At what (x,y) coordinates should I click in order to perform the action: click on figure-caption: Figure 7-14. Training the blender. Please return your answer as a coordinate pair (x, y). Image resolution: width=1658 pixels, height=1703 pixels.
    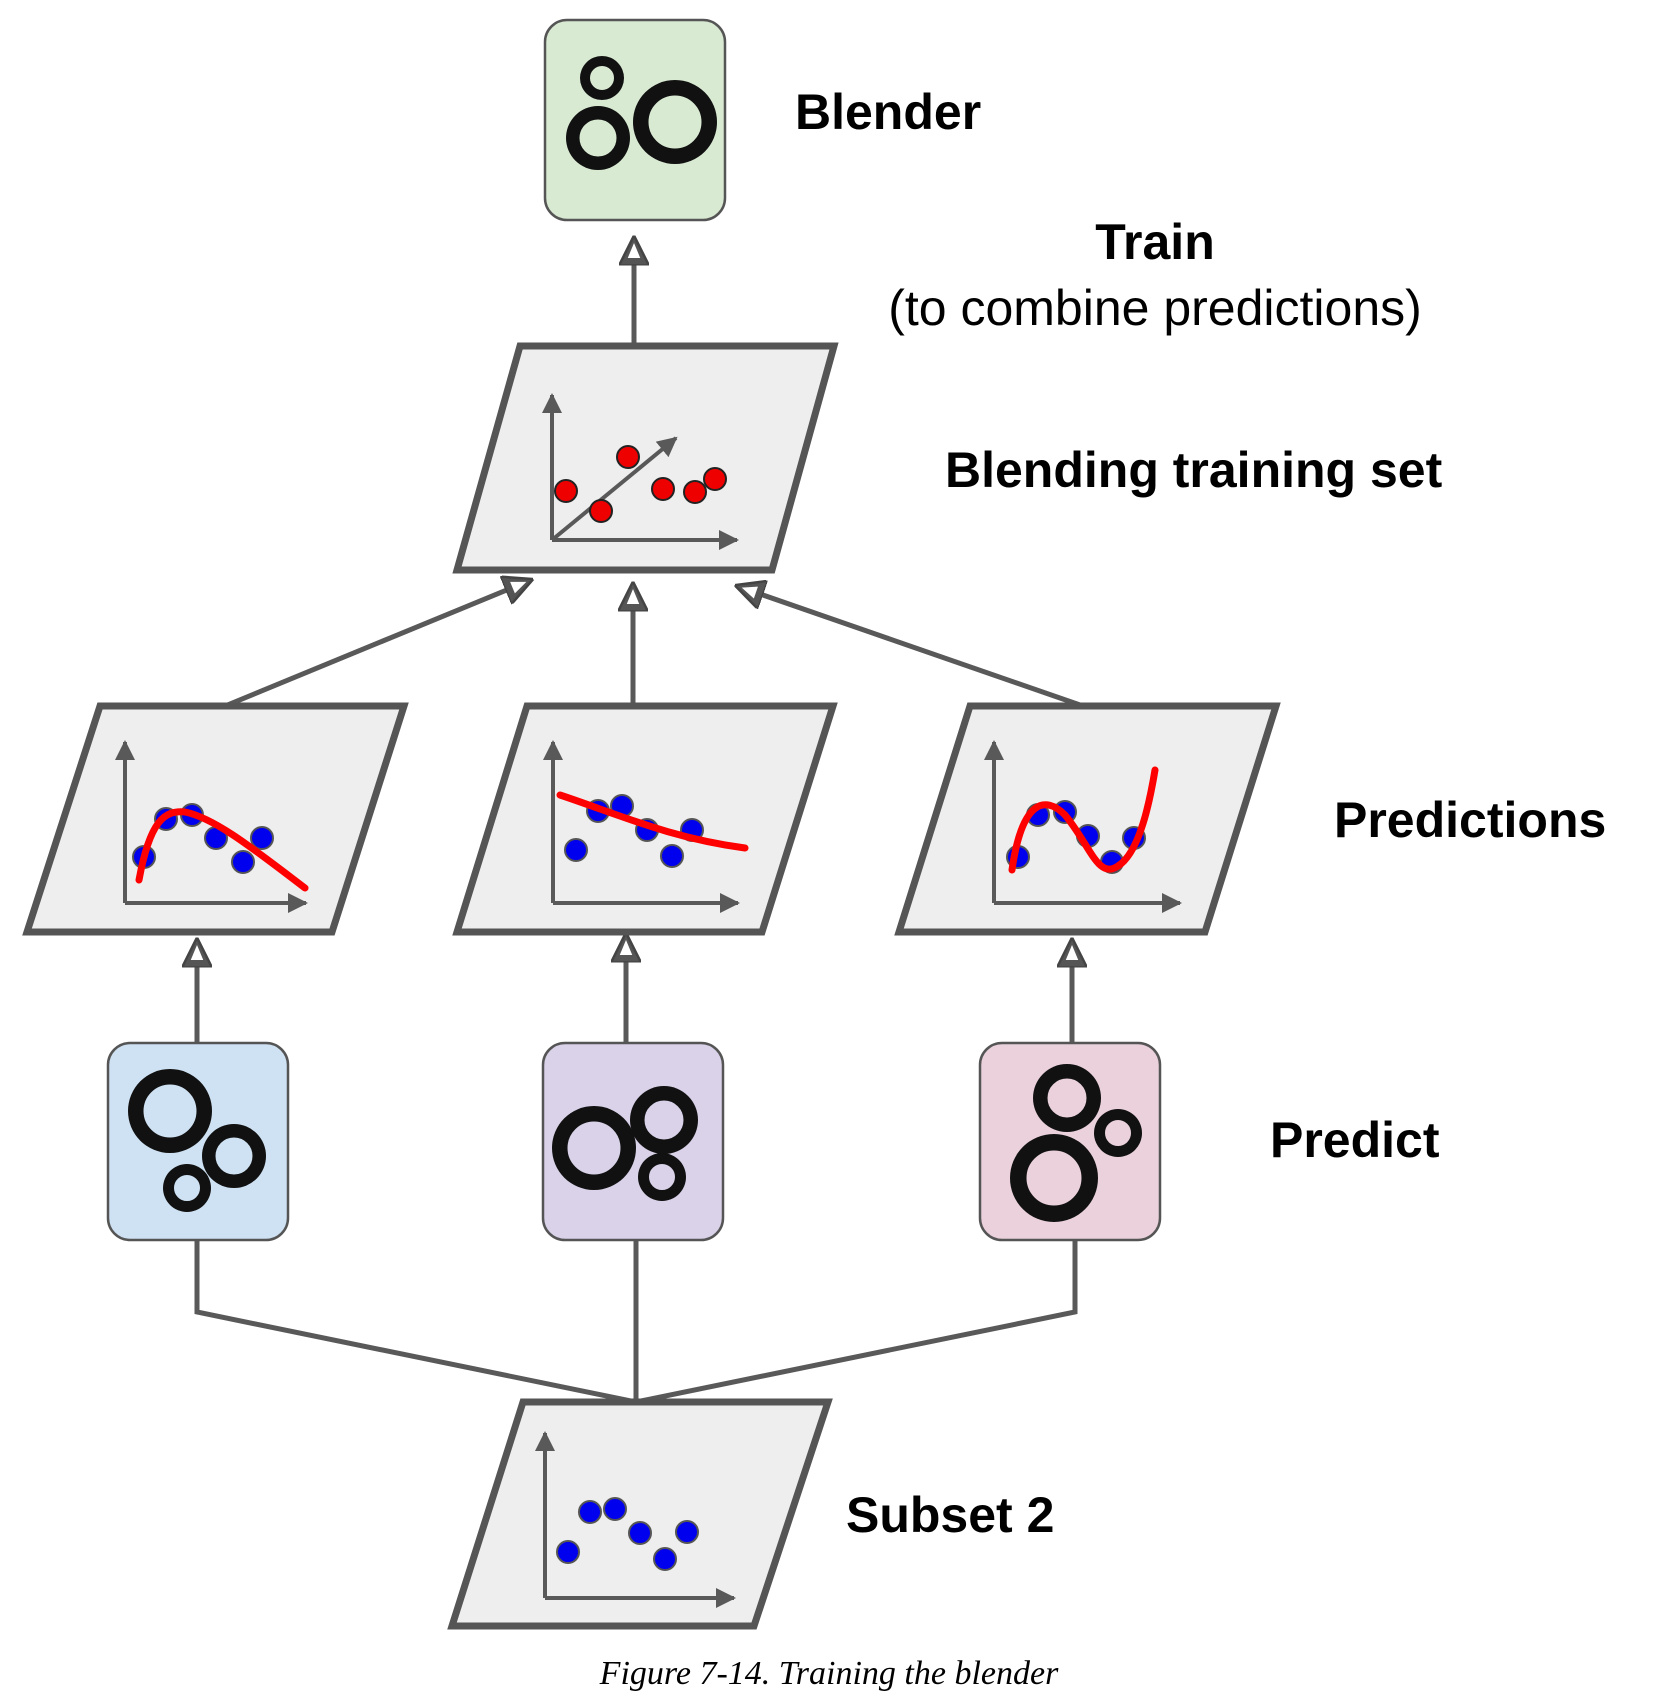
    Looking at the image, I should click on (829, 1673).